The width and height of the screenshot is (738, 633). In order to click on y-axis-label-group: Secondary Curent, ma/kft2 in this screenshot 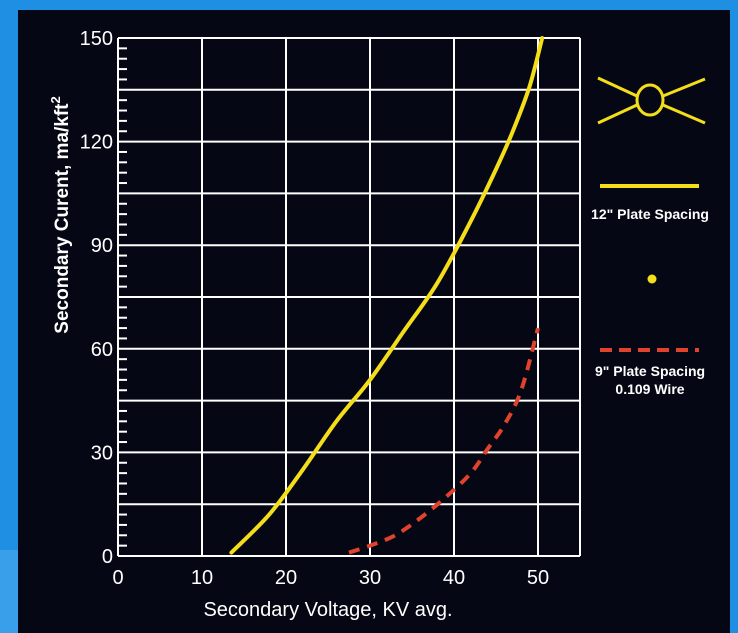, I will do `click(60, 214)`.